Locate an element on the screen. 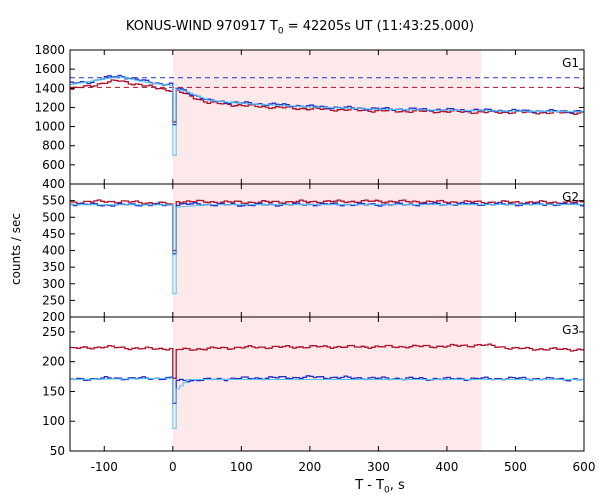  highlight-band-g3 is located at coordinates (327, 384).